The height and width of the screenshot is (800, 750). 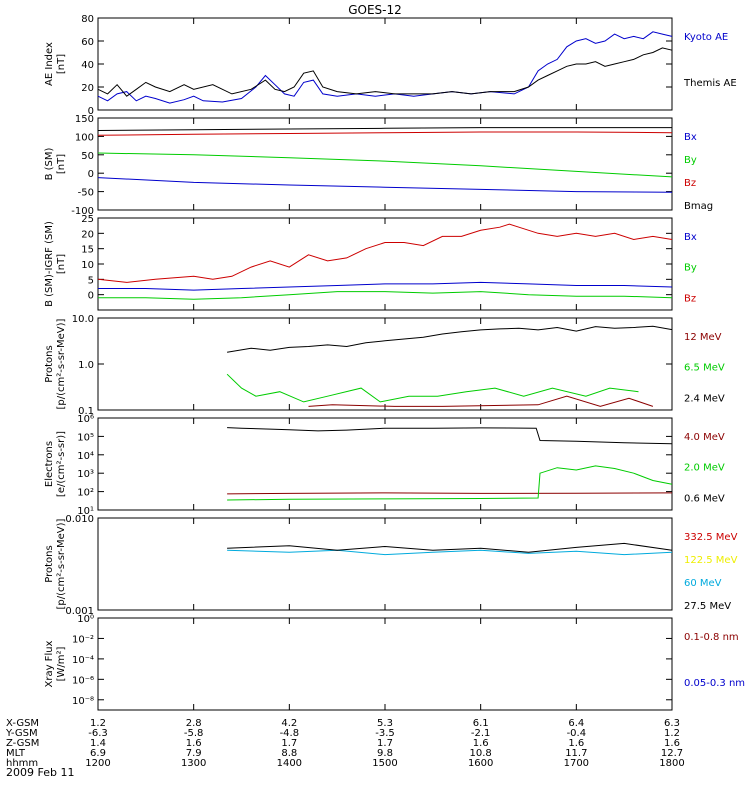 What do you see at coordinates (385, 723) in the screenshot?
I see `orbit-value: 5.3` at bounding box center [385, 723].